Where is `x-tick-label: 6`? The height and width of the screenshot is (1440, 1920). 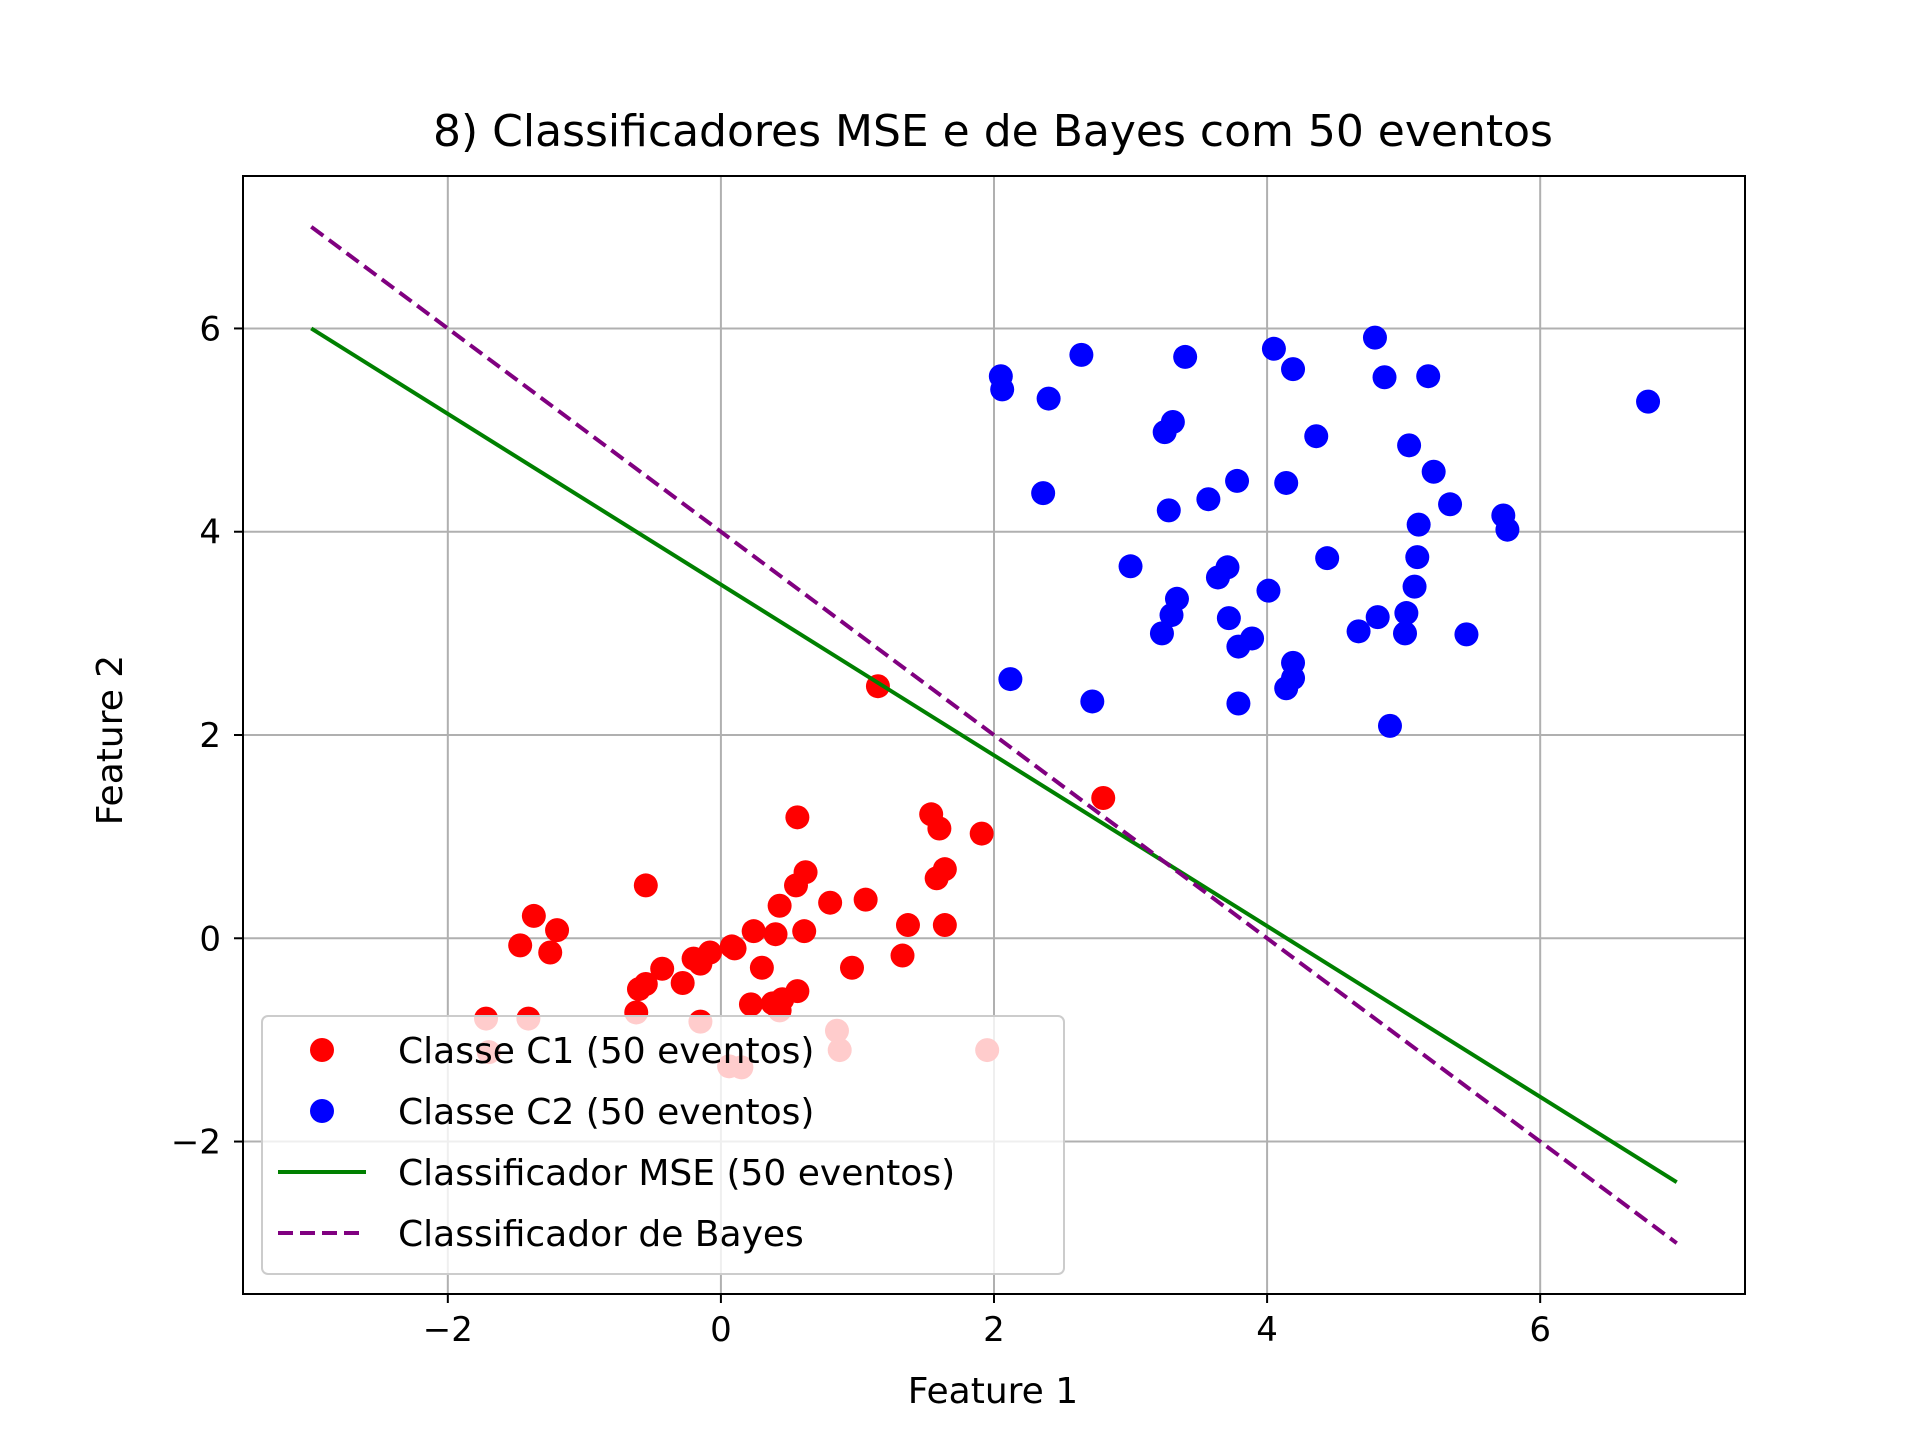
x-tick-label: 6 is located at coordinates (1540, 1330).